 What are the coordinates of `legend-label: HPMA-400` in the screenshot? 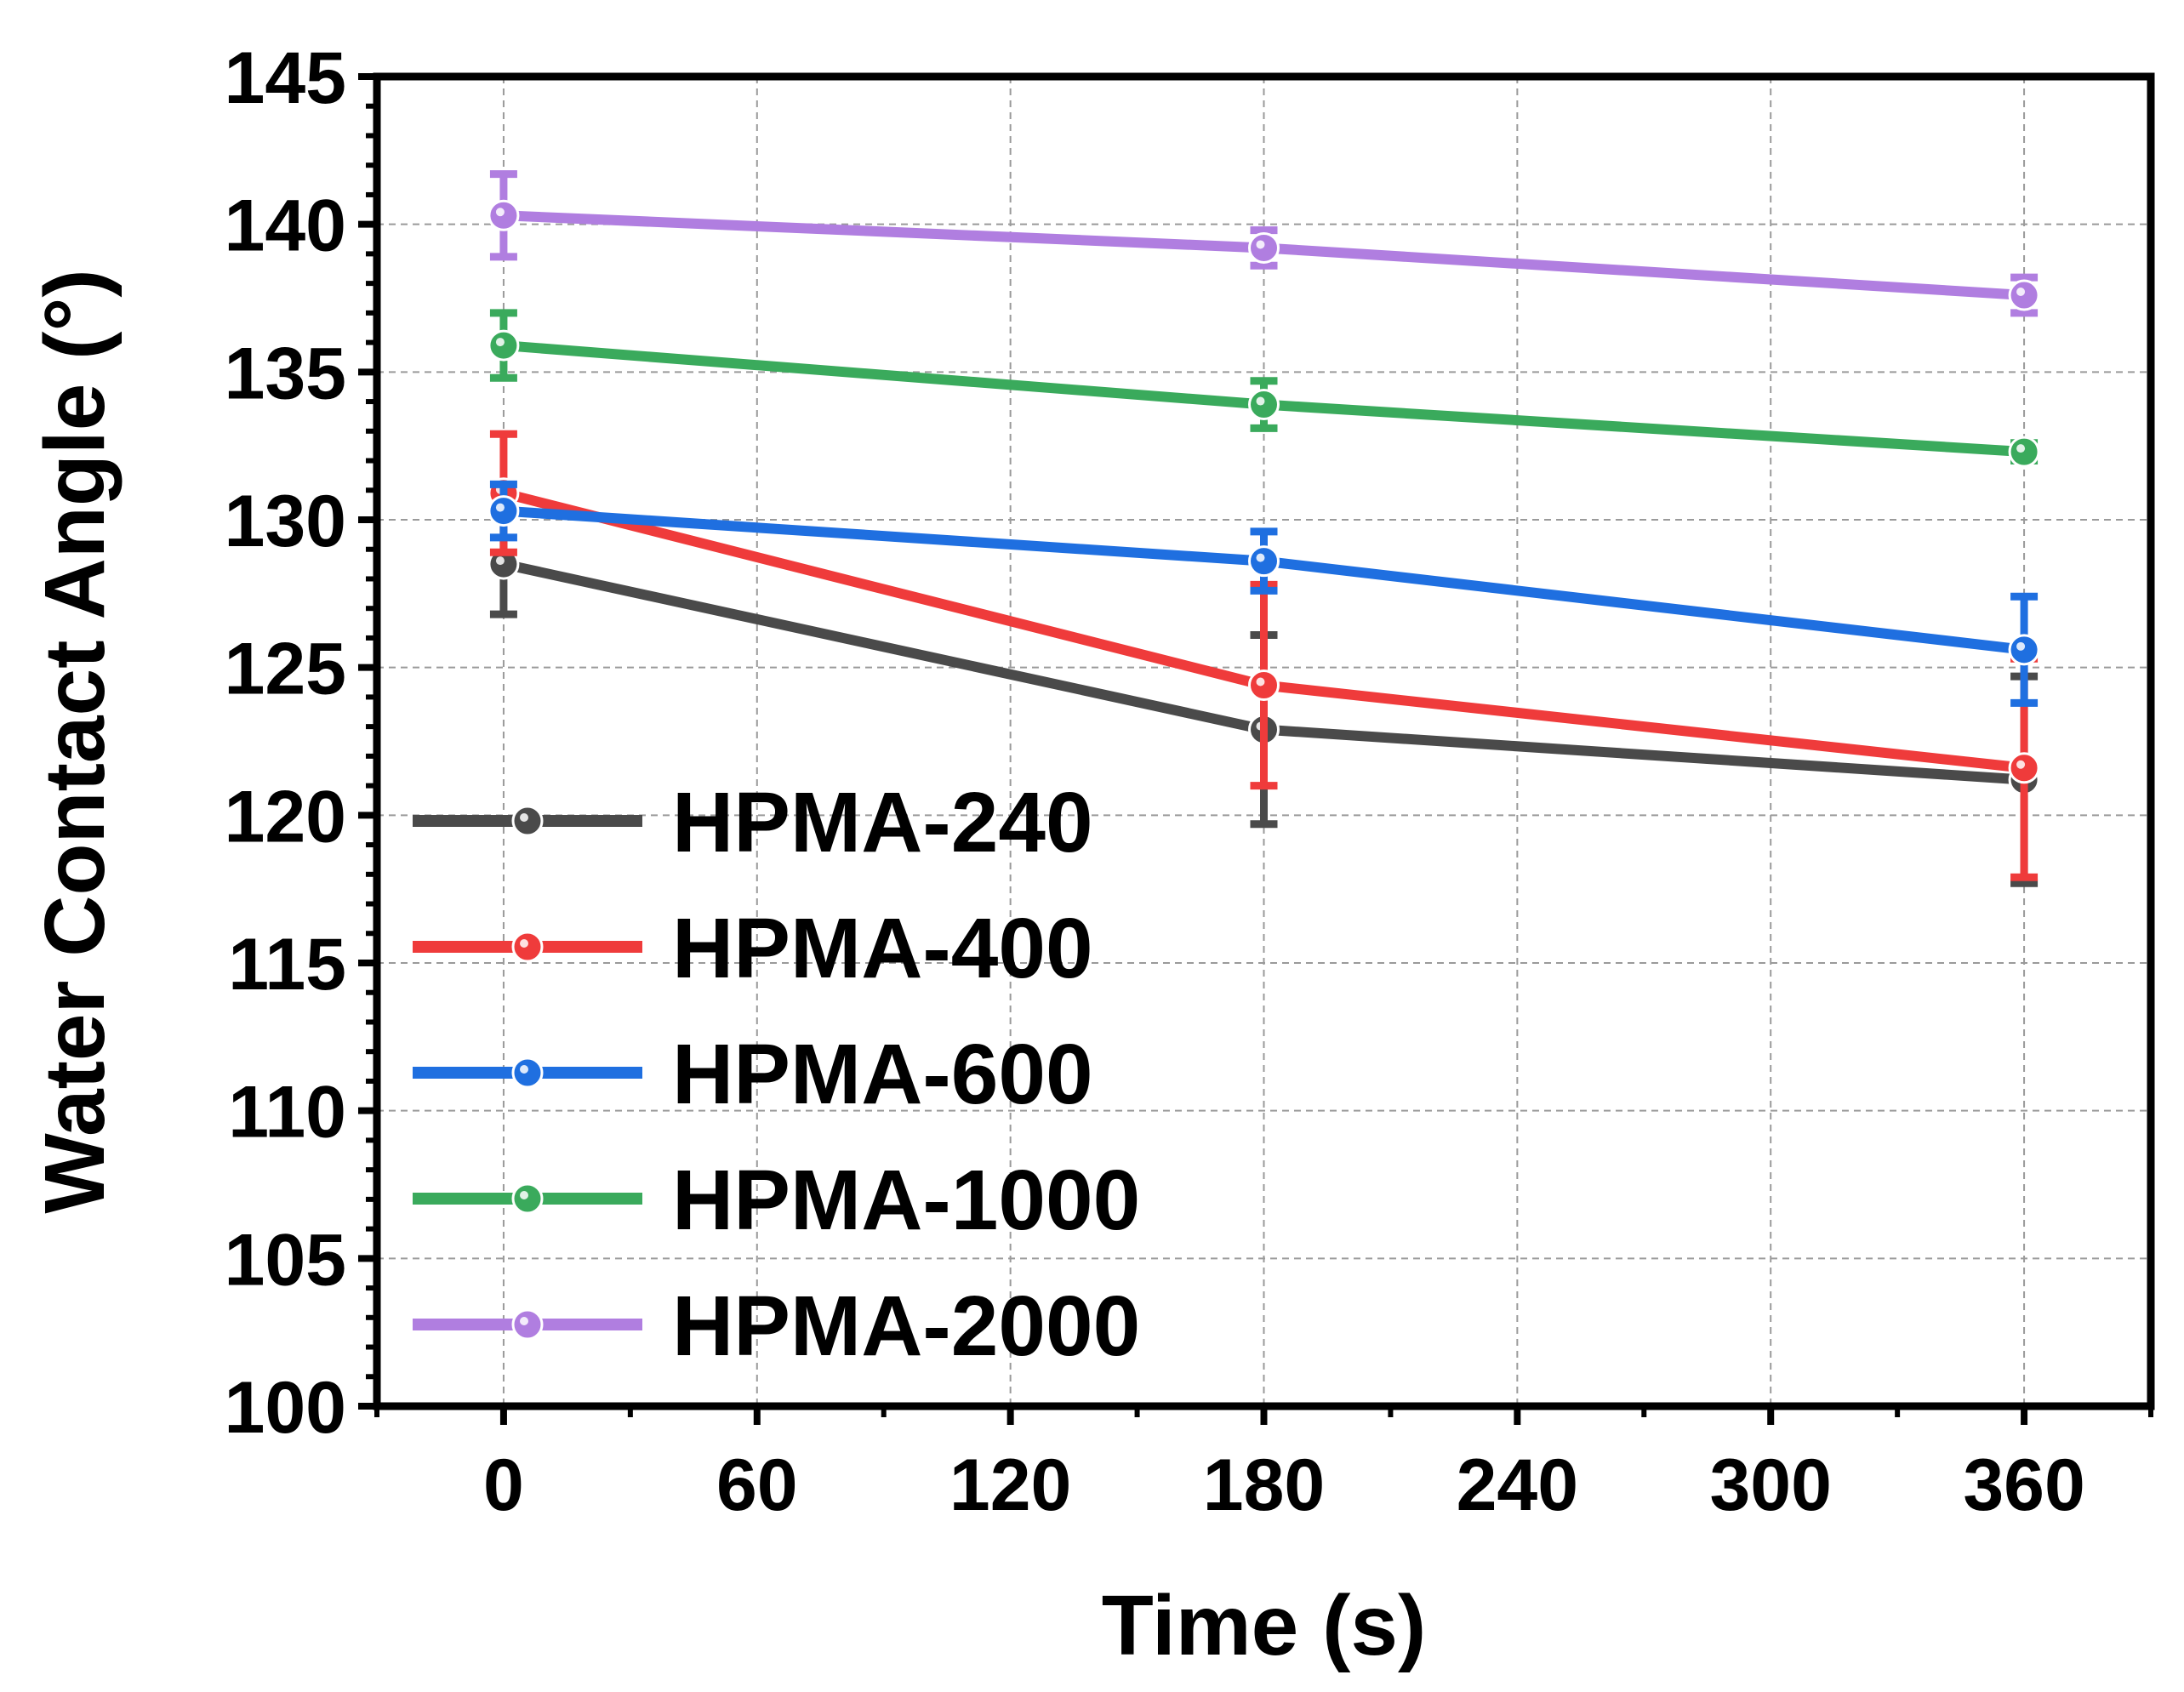 It's located at (883, 948).